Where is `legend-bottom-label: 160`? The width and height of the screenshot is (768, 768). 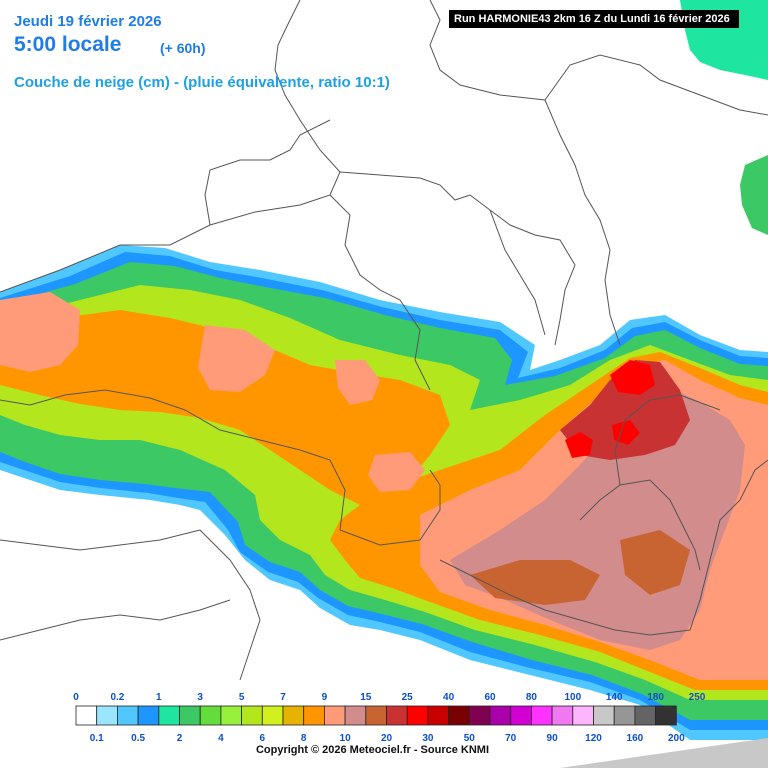 legend-bottom-label: 160 is located at coordinates (635, 738).